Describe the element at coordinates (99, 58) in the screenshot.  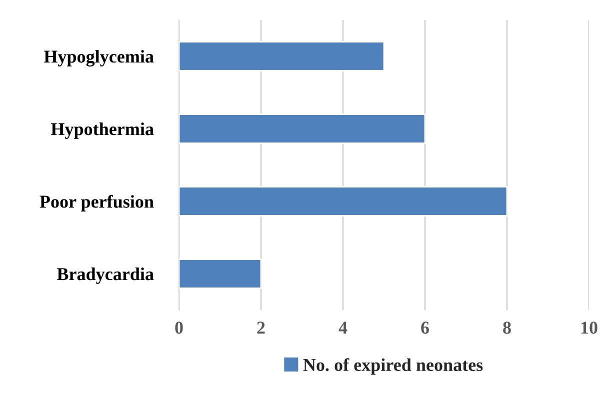
I see `y-tick-label: Hypoglycemia` at that location.